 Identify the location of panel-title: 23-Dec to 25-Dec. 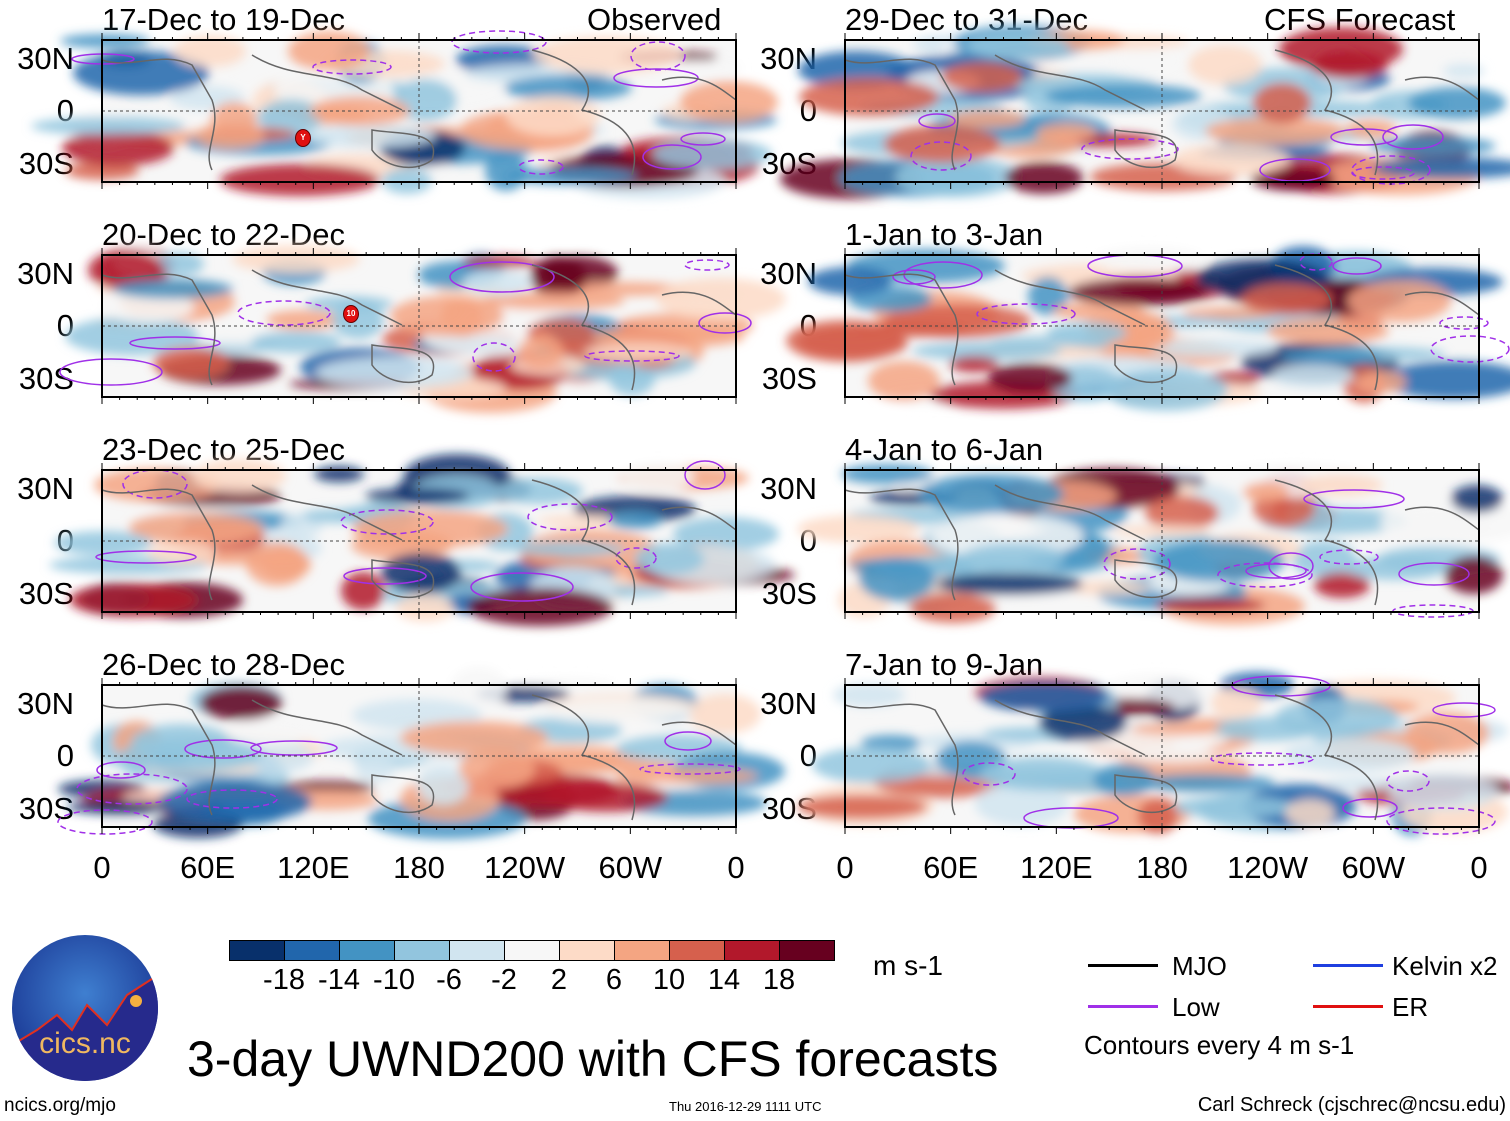
(223, 449).